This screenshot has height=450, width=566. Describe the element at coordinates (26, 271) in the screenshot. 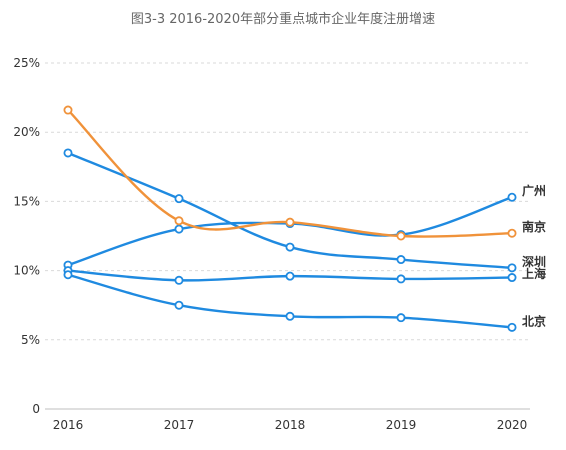

I see `y-tick-label: 10%` at that location.